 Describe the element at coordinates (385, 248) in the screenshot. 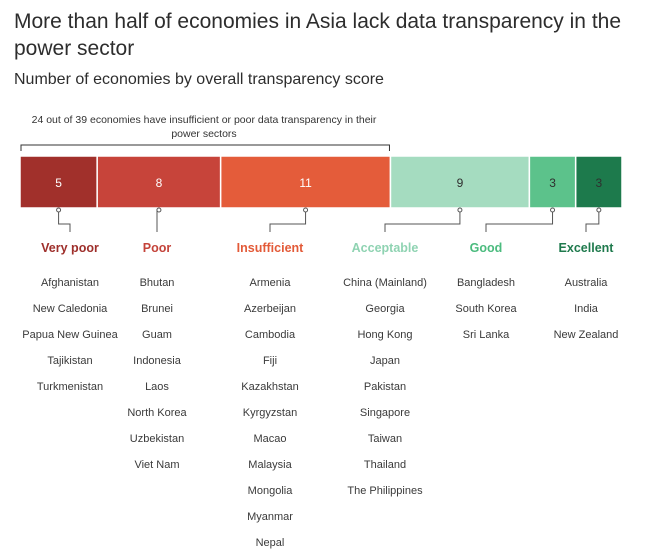

I see `category-label-acceptable: Acceptable` at that location.